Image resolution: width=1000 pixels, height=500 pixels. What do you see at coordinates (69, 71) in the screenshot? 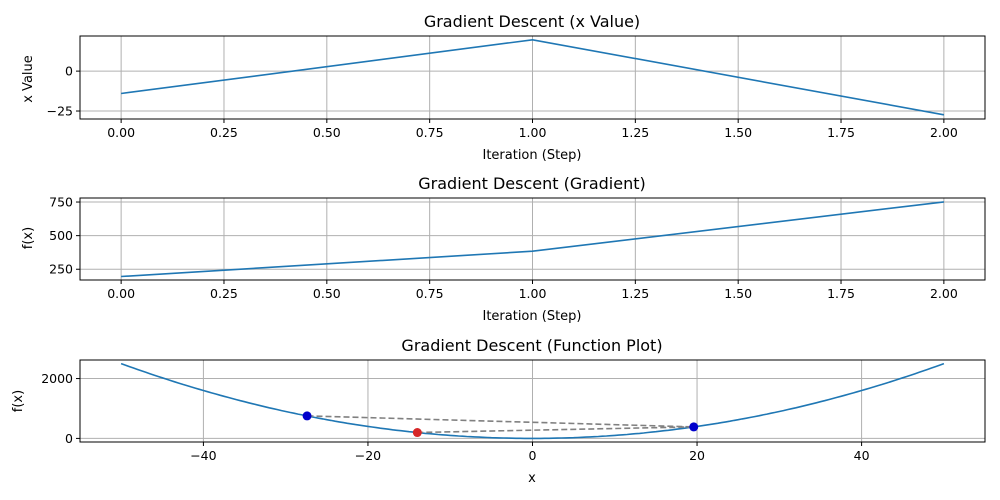
I see `x-value-y-tick-label: 0` at bounding box center [69, 71].